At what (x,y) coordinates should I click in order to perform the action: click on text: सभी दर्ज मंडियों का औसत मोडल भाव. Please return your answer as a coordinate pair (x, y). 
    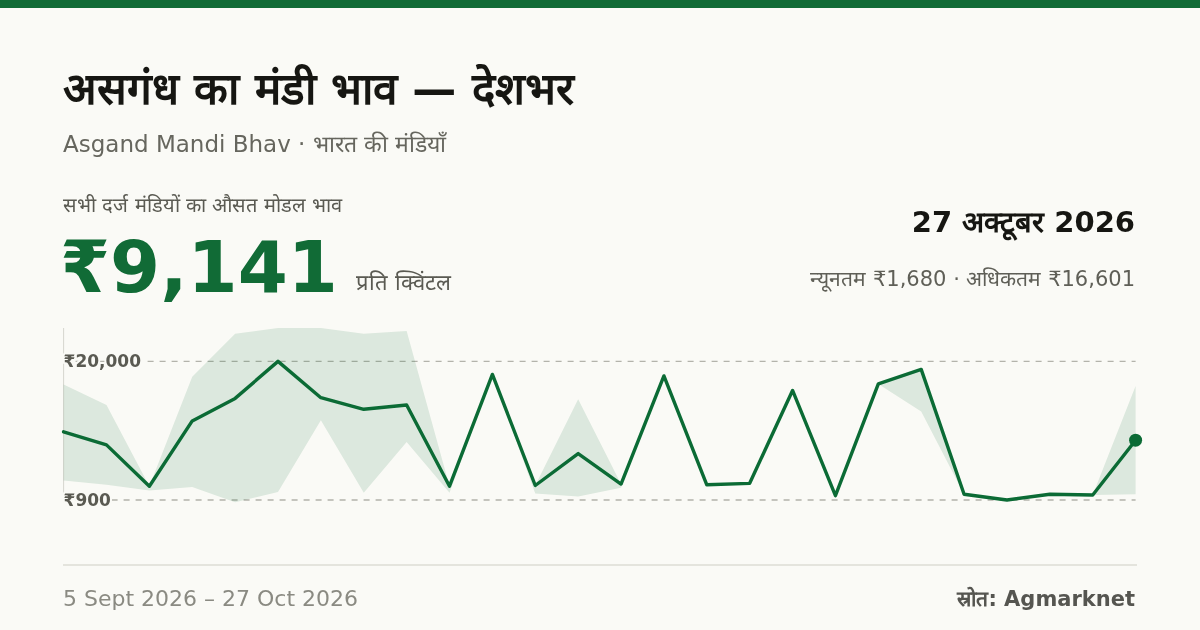
    Looking at the image, I should click on (203, 205).